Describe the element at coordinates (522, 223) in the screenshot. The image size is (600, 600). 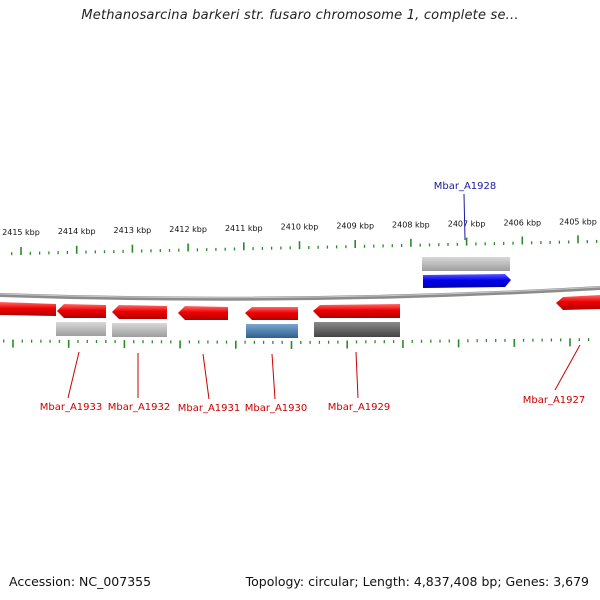
I see `scale-label: 2406 kbp` at that location.